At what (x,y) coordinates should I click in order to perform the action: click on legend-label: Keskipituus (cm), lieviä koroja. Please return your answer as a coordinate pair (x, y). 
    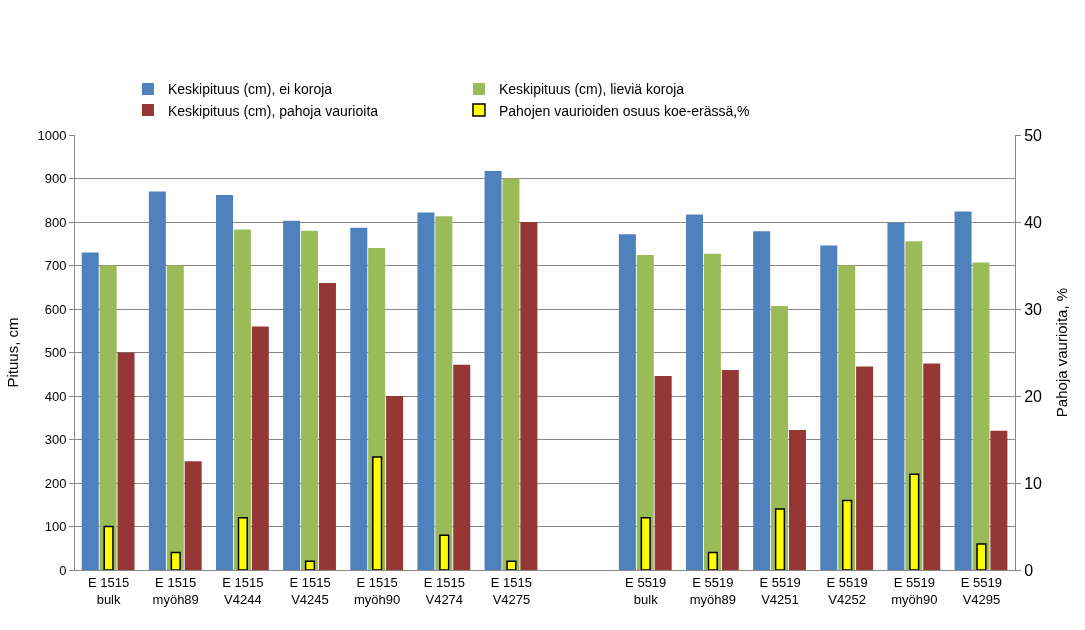
    Looking at the image, I should click on (591, 89).